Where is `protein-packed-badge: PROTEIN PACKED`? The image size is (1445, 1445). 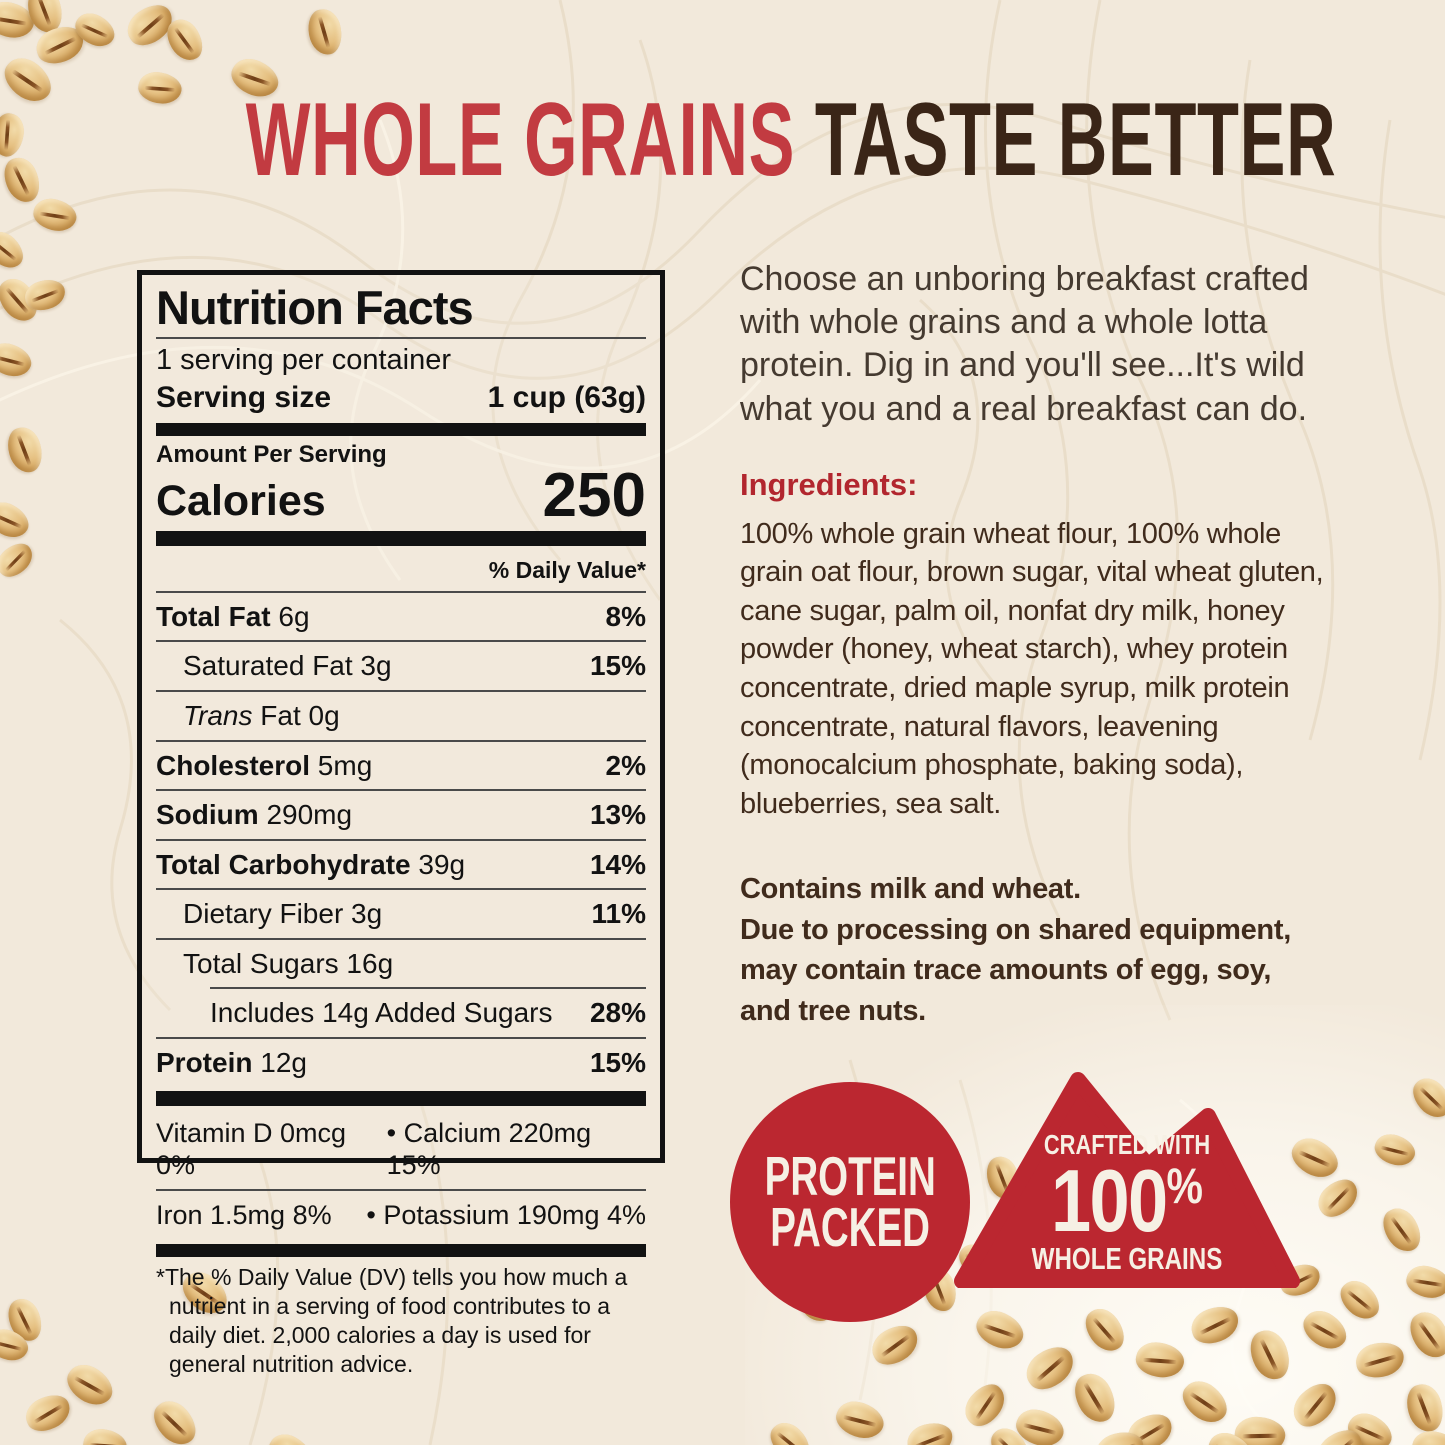
protein-packed-badge: PROTEIN PACKED is located at coordinates (850, 1202).